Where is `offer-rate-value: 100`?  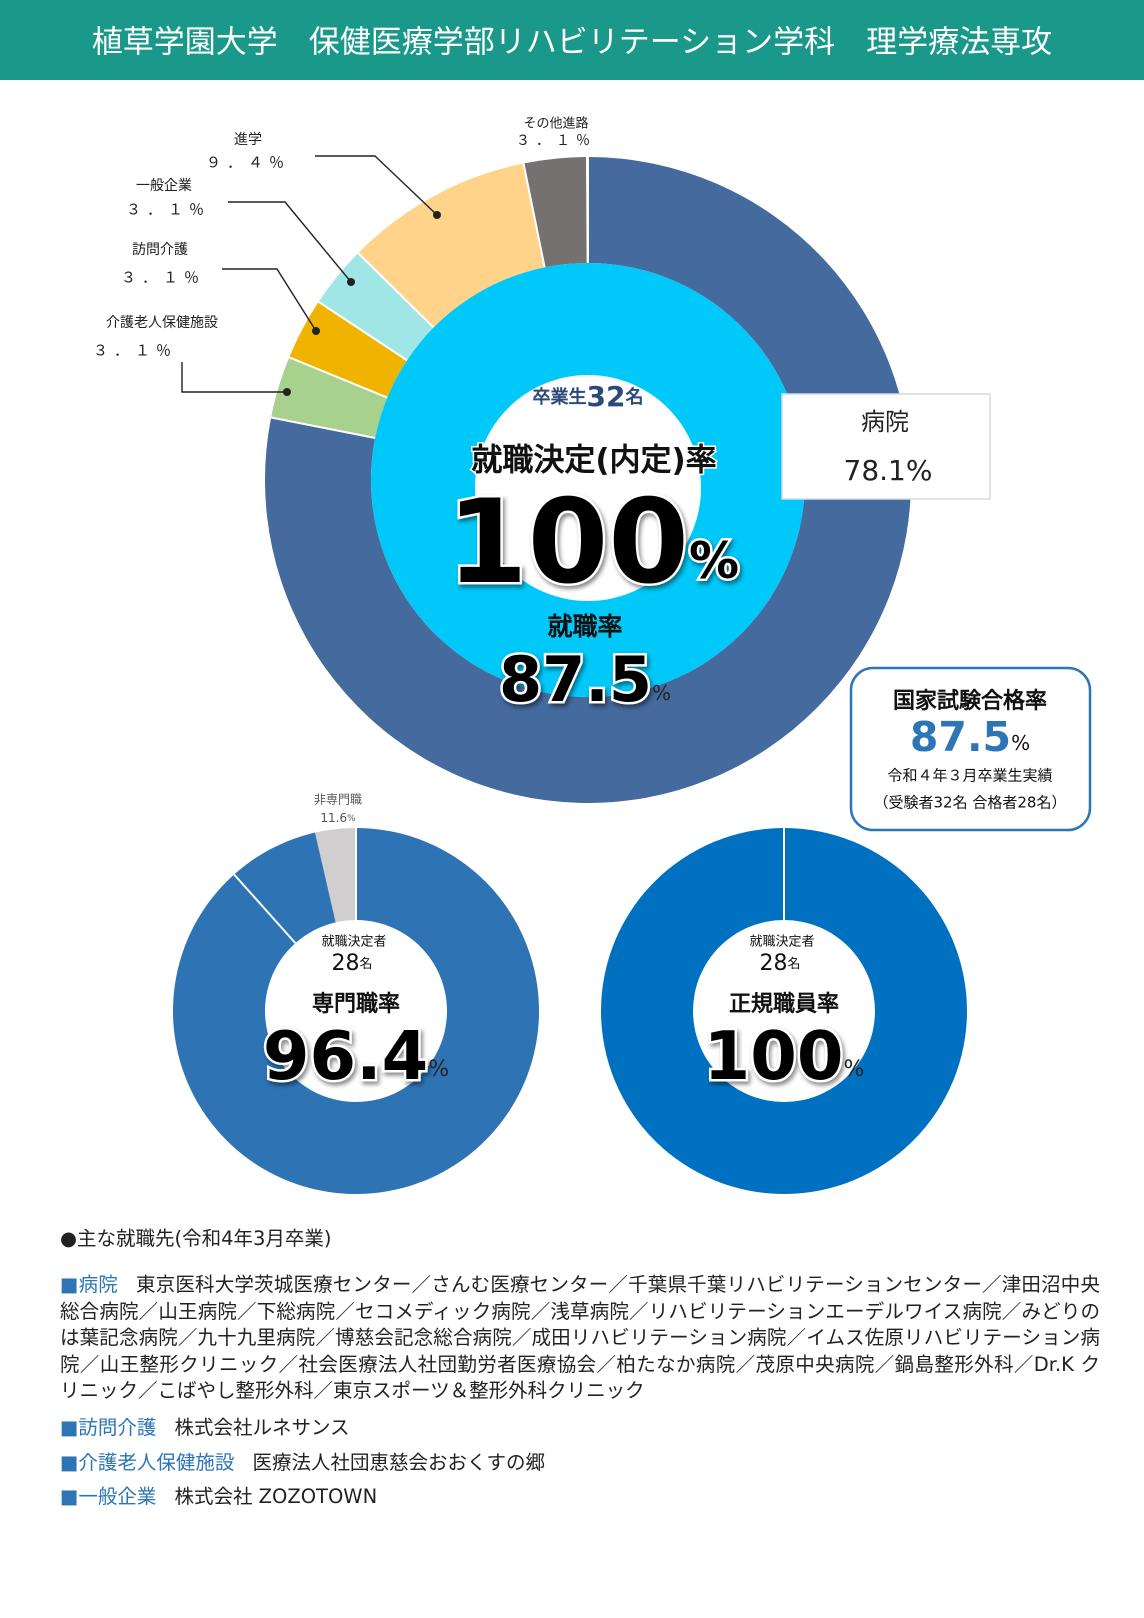 offer-rate-value: 100 is located at coordinates (568, 542).